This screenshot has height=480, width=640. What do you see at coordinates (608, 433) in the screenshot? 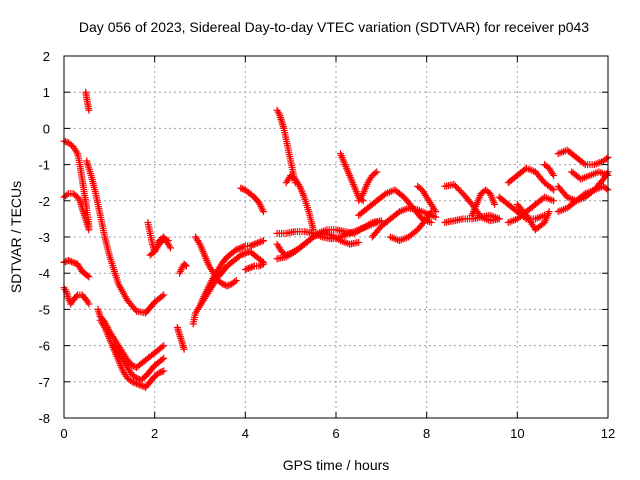
I see `x-tick-label: 12` at bounding box center [608, 433].